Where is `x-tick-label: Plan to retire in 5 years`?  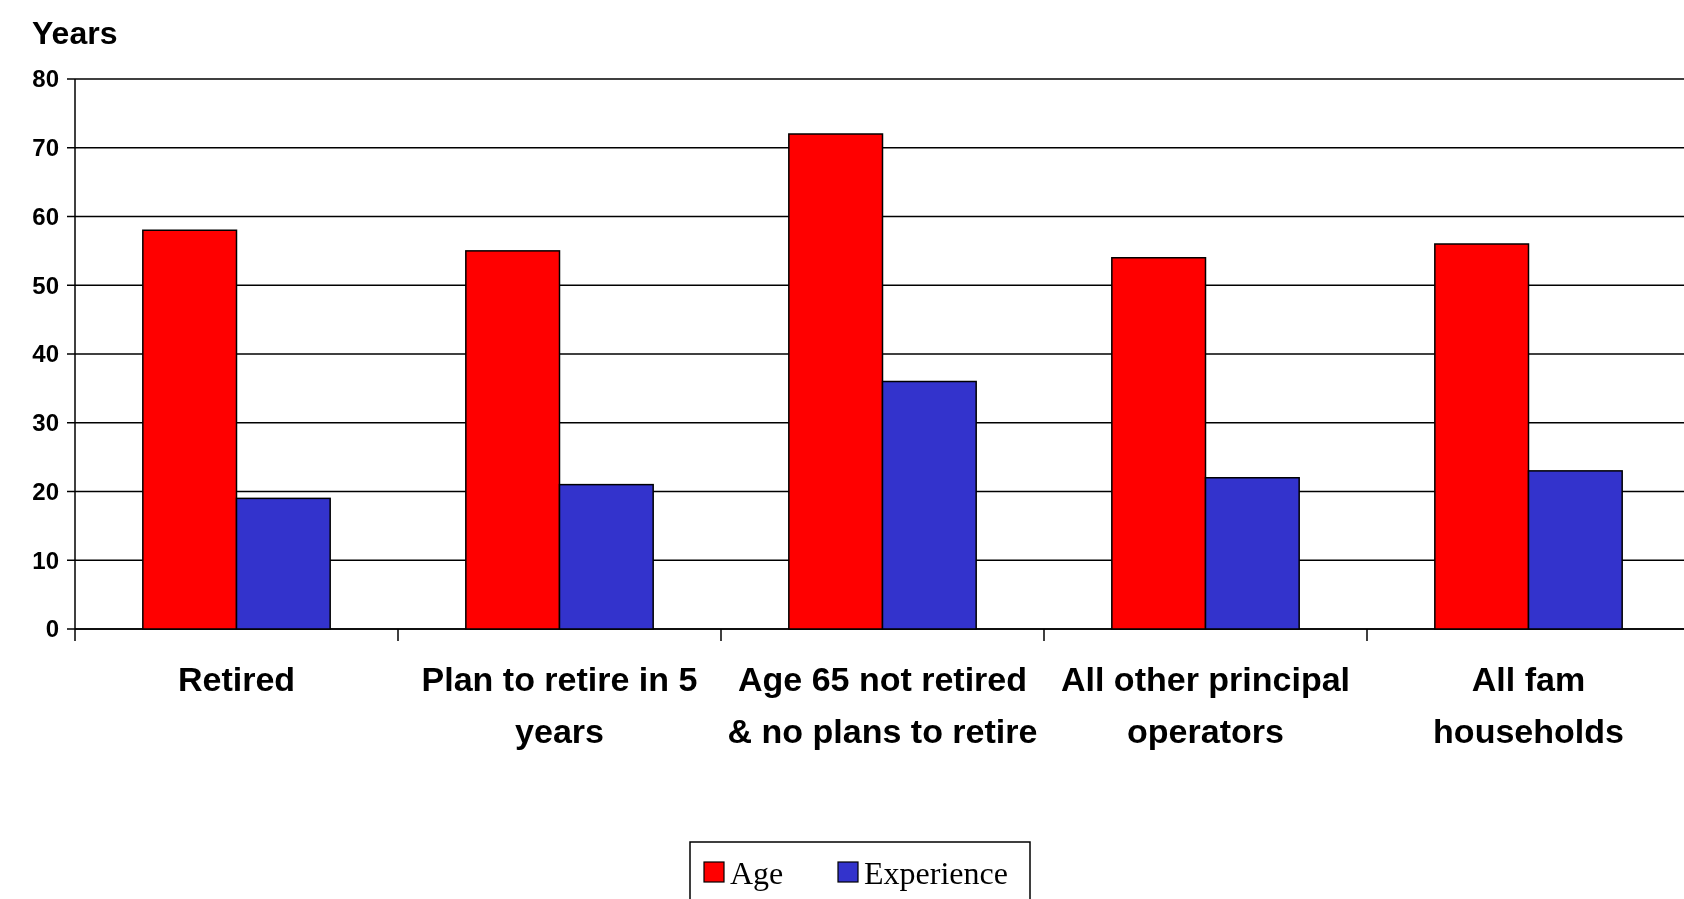
x-tick-label: Plan to retire in 5 years is located at coordinates (559, 705).